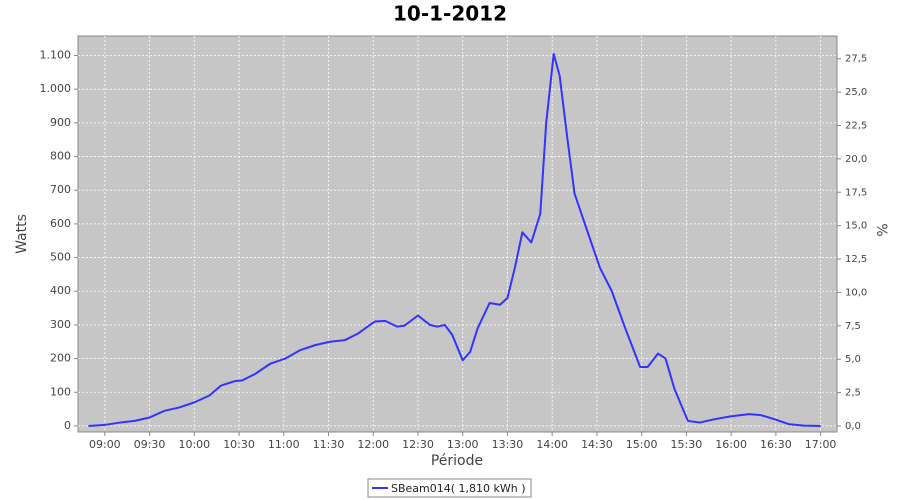 This screenshot has height=500, width=900. I want to click on y-tick-label: 800, so click(60, 156).